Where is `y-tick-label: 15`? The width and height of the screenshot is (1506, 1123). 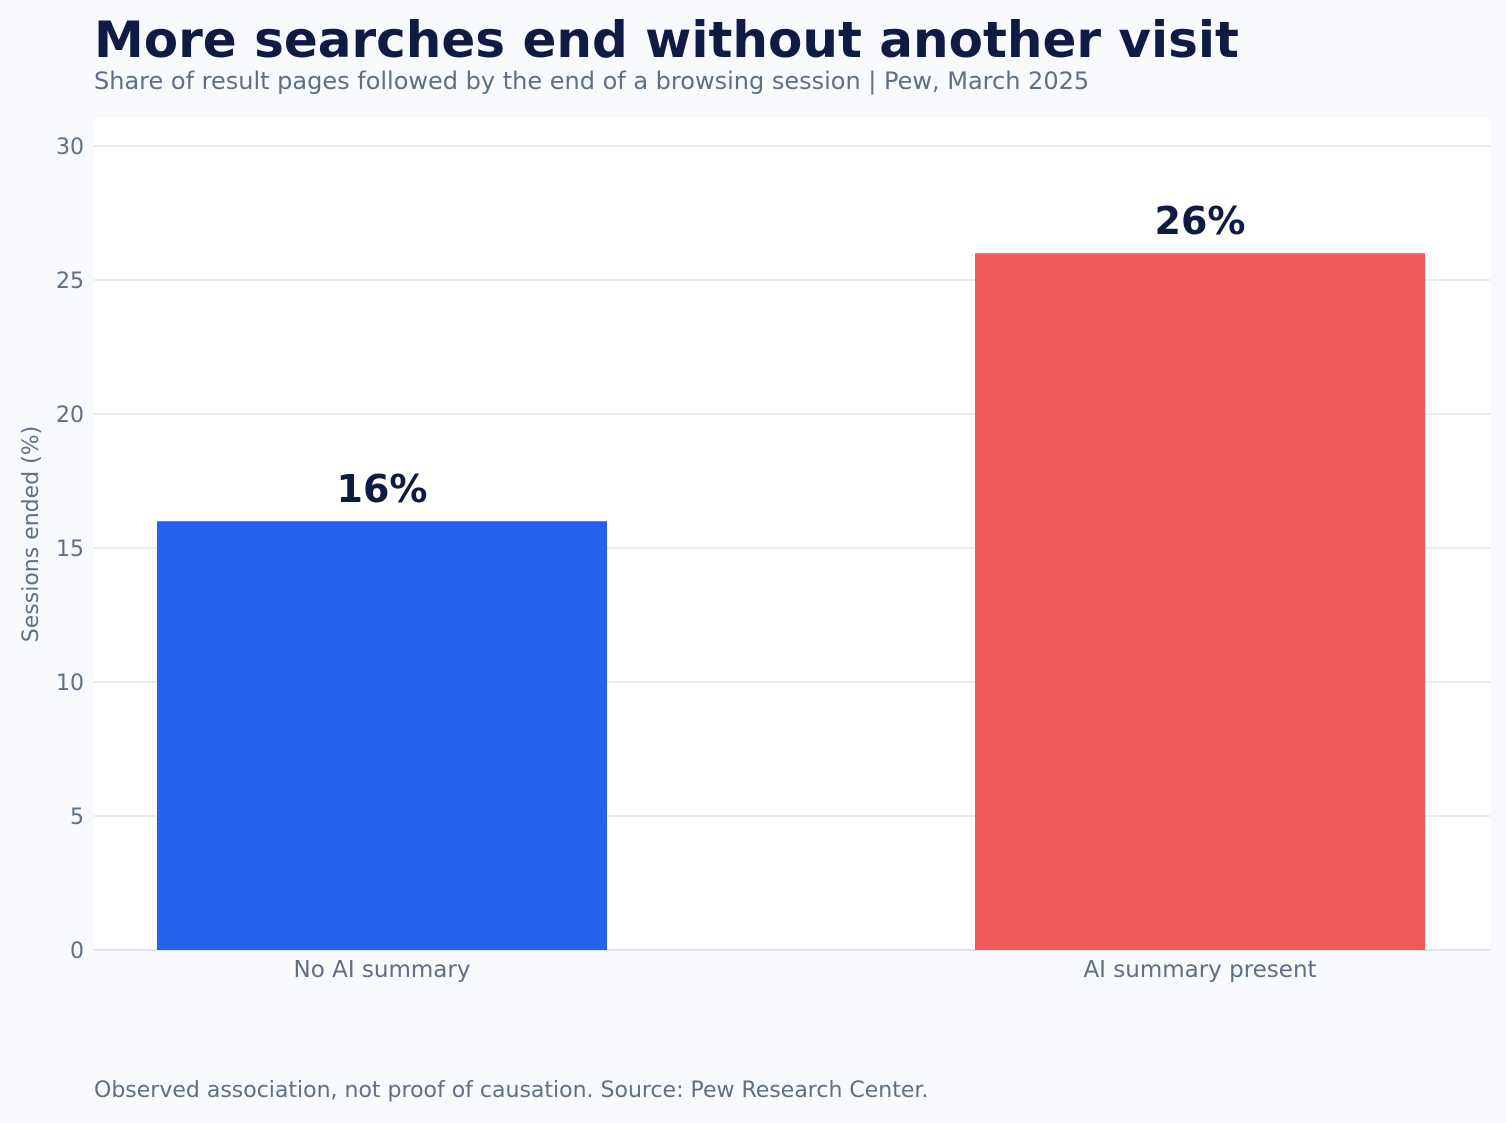 y-tick-label: 15 is located at coordinates (70, 549).